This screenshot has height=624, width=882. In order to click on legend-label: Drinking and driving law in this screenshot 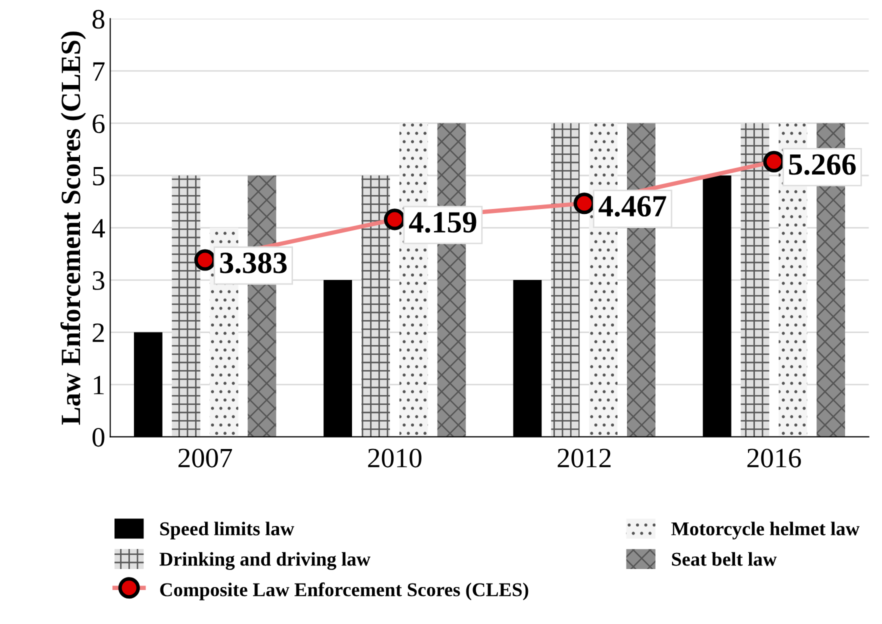, I will do `click(265, 561)`.